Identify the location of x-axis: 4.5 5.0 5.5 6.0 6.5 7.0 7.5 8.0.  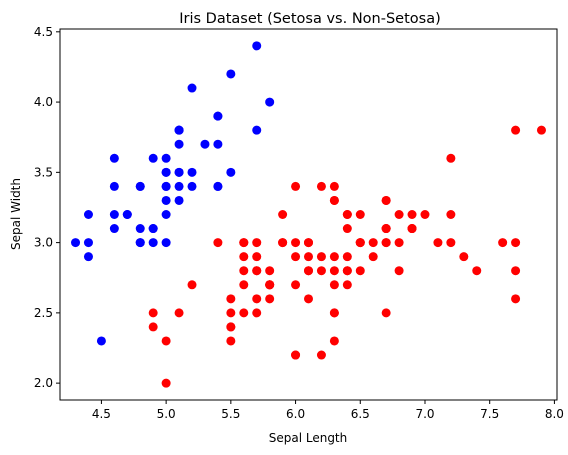
(328, 410).